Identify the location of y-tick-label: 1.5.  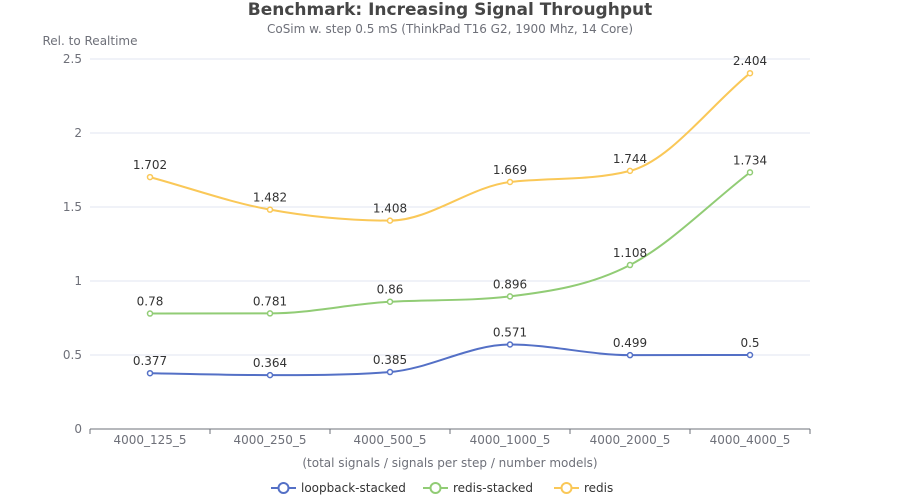
(72, 207).